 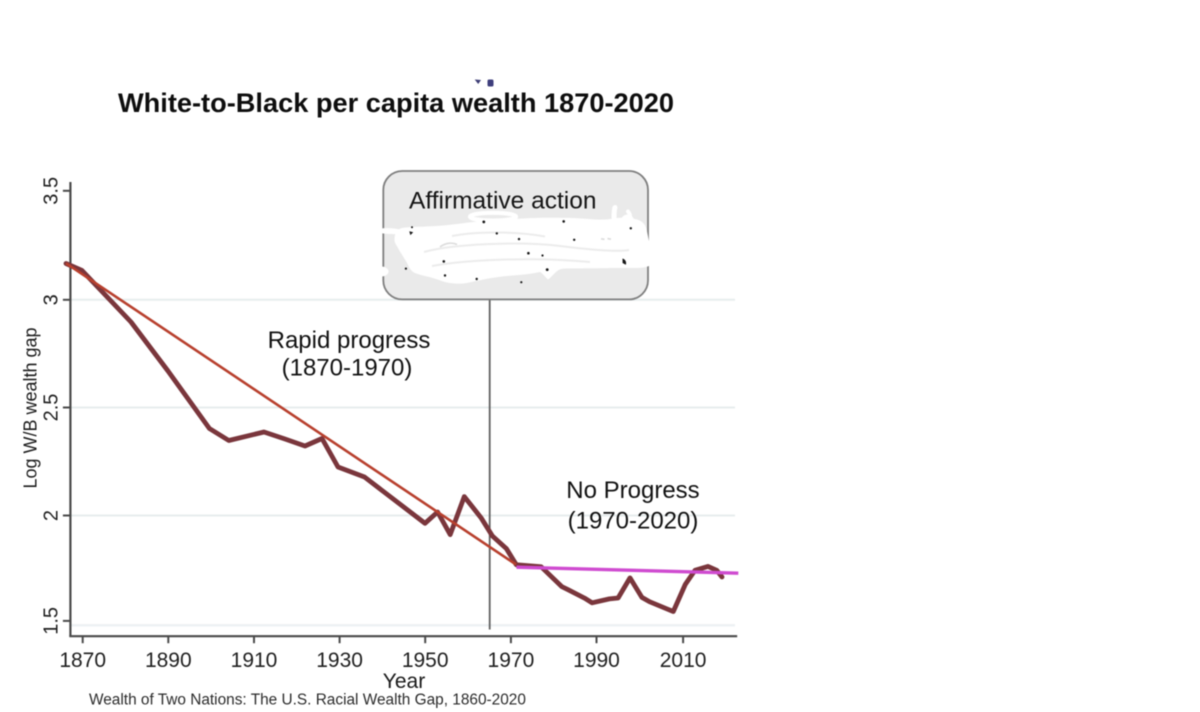 What do you see at coordinates (596, 660) in the screenshot?
I see `svg-text: 1990` at bounding box center [596, 660].